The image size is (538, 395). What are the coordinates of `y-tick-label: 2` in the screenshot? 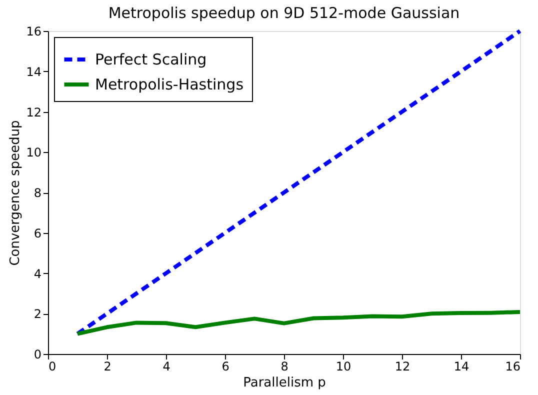 It's located at (38, 314).